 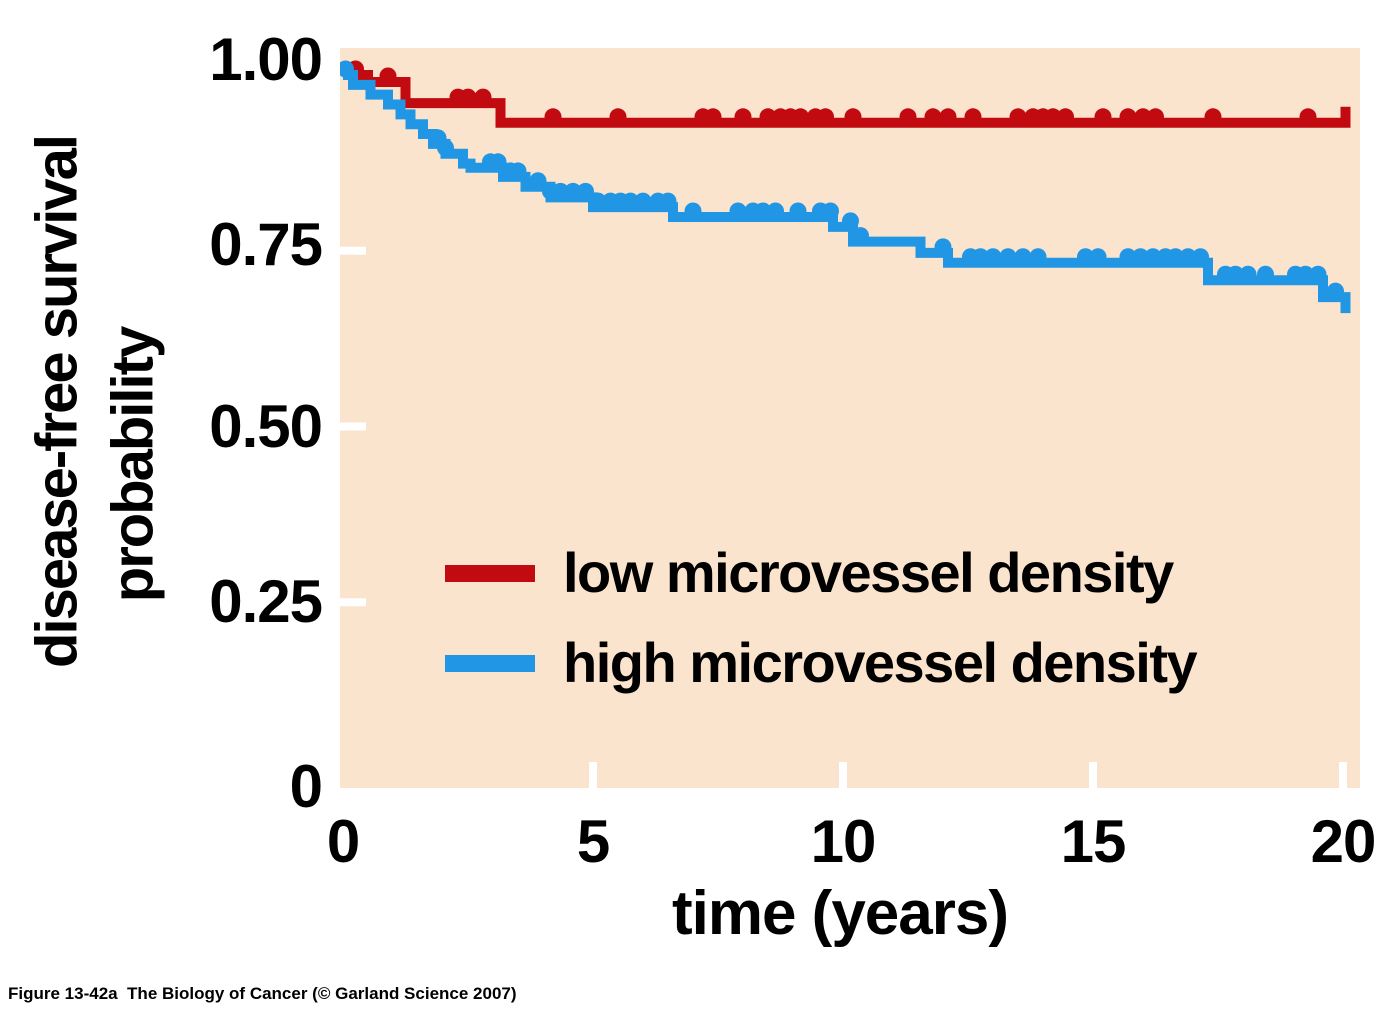 What do you see at coordinates (868, 572) in the screenshot?
I see `legend-label-low-density: low microvessel density` at bounding box center [868, 572].